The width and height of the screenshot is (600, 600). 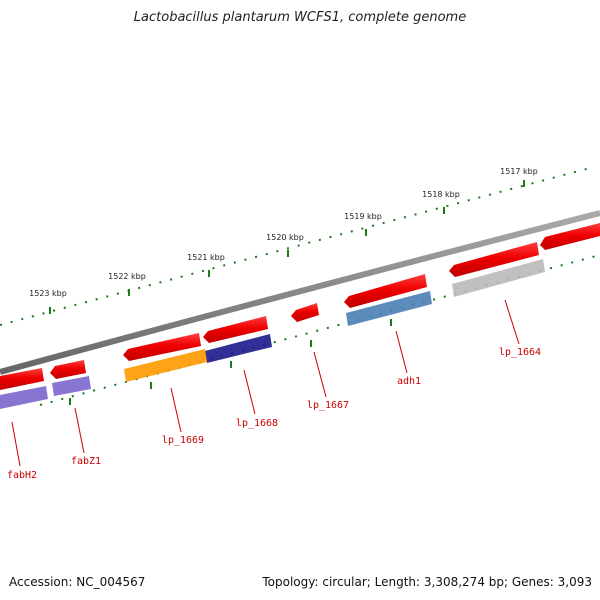 I want to click on gene-label: lp_1669, so click(x=183, y=440).